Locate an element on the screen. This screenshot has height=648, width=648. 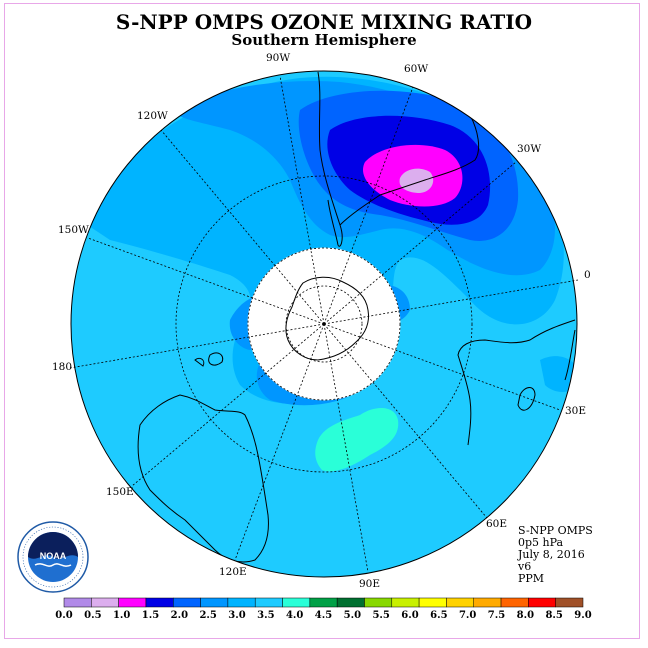
australia-coast is located at coordinates (203, 478).